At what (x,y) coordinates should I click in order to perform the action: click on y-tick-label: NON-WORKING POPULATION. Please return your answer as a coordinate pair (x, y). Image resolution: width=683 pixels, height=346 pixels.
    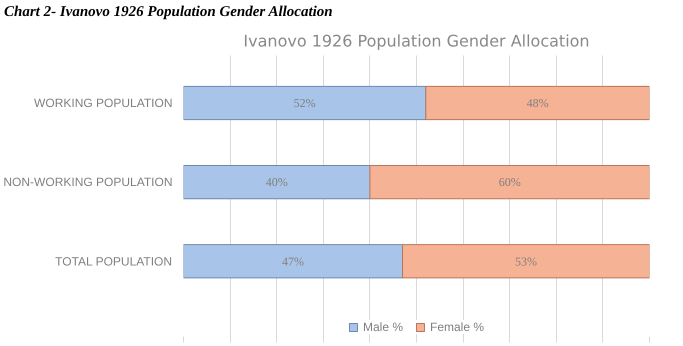
    Looking at the image, I should click on (88, 182).